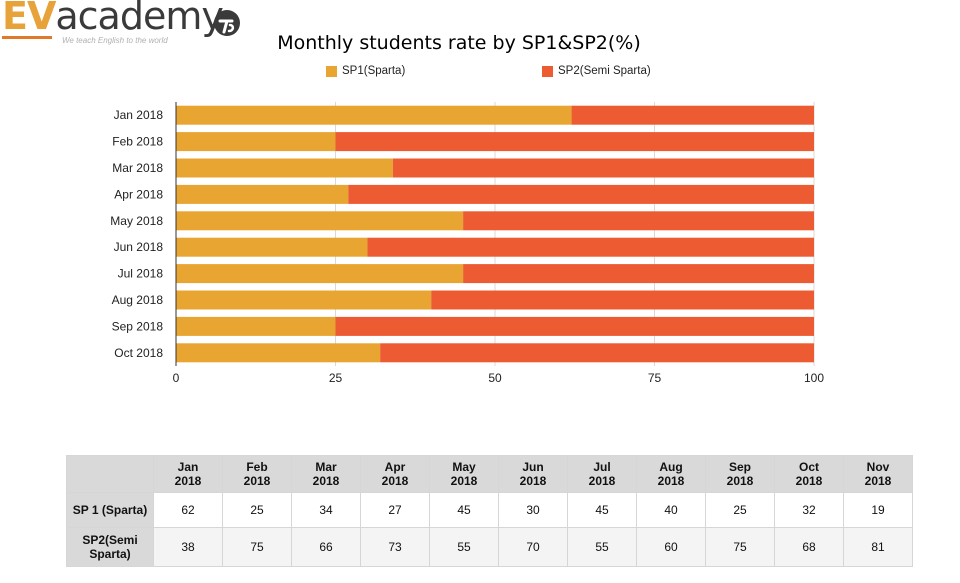  I want to click on table-cell: 68, so click(809, 547).